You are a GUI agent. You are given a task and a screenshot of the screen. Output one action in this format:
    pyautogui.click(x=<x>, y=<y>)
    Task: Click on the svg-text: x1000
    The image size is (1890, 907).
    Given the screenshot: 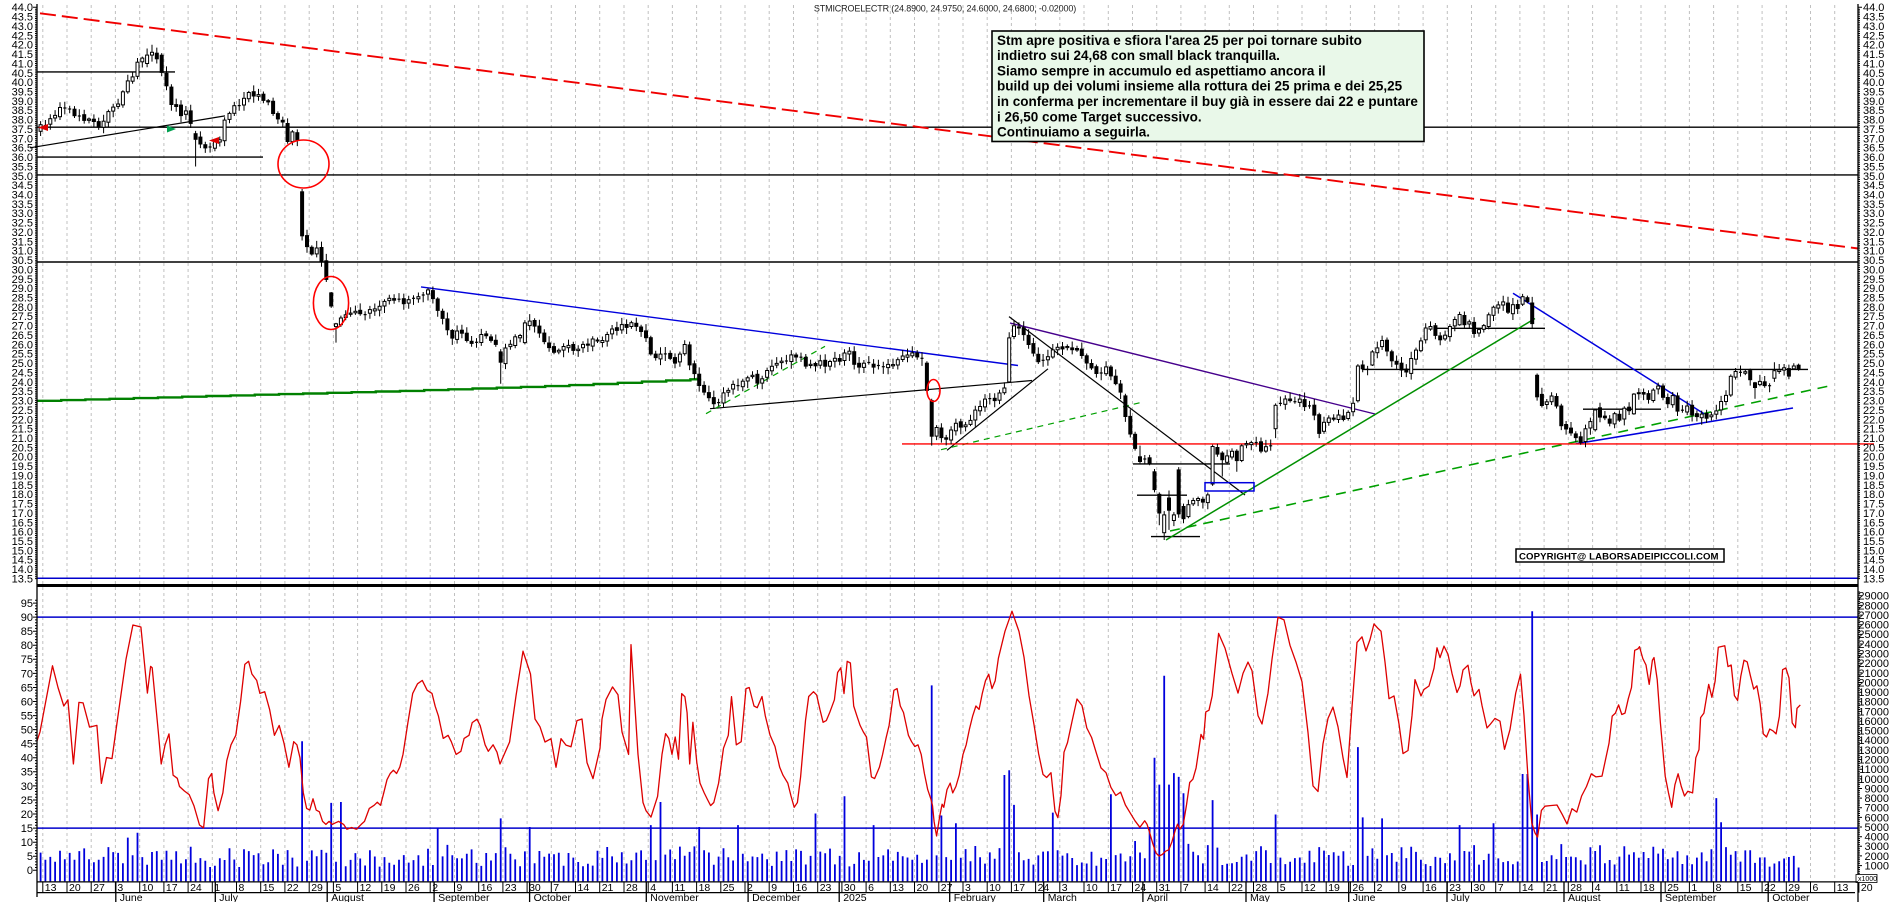 What is the action you would take?
    pyautogui.click(x=1867, y=879)
    